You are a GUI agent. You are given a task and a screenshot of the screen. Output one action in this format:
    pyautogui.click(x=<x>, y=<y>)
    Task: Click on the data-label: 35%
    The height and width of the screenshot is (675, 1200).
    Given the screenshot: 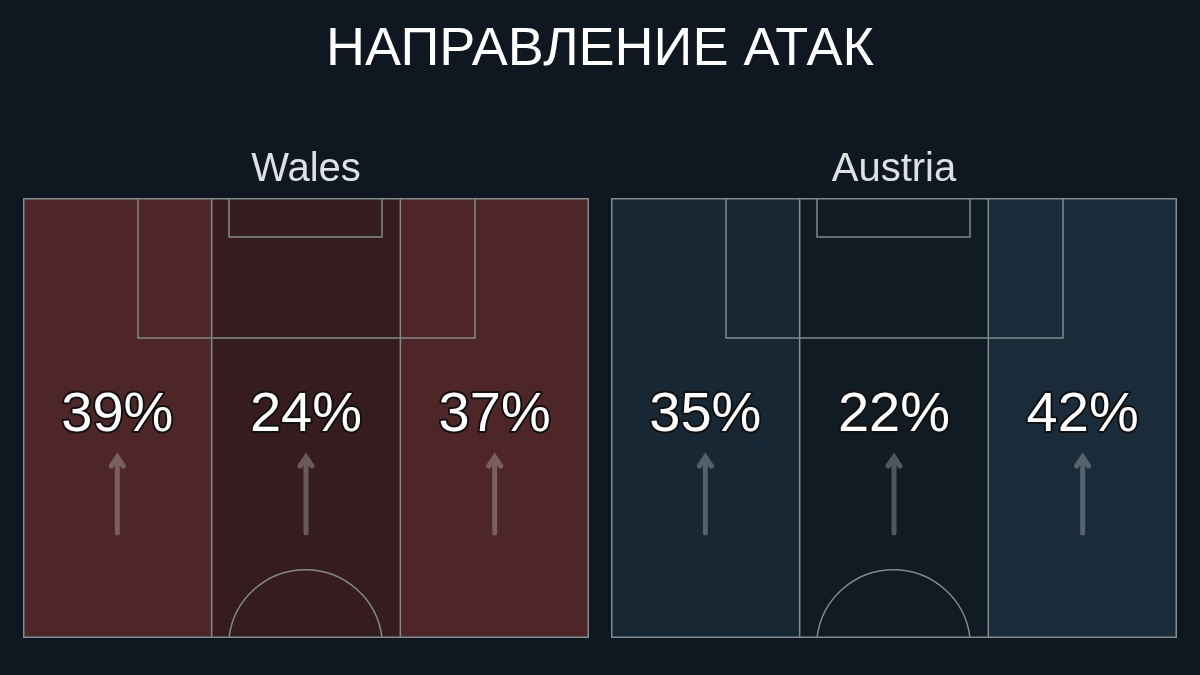 What is the action you would take?
    pyautogui.click(x=705, y=412)
    